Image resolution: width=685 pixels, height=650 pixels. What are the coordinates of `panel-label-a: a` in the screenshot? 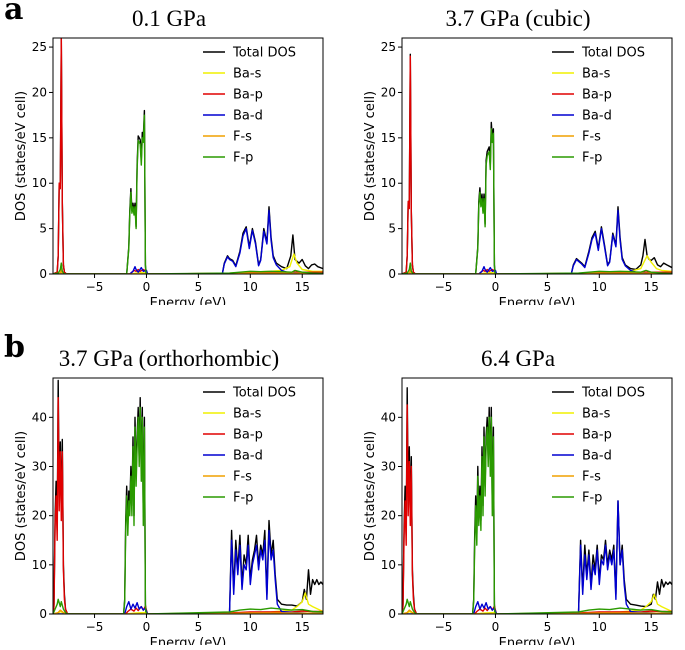 It's located at (14, 13).